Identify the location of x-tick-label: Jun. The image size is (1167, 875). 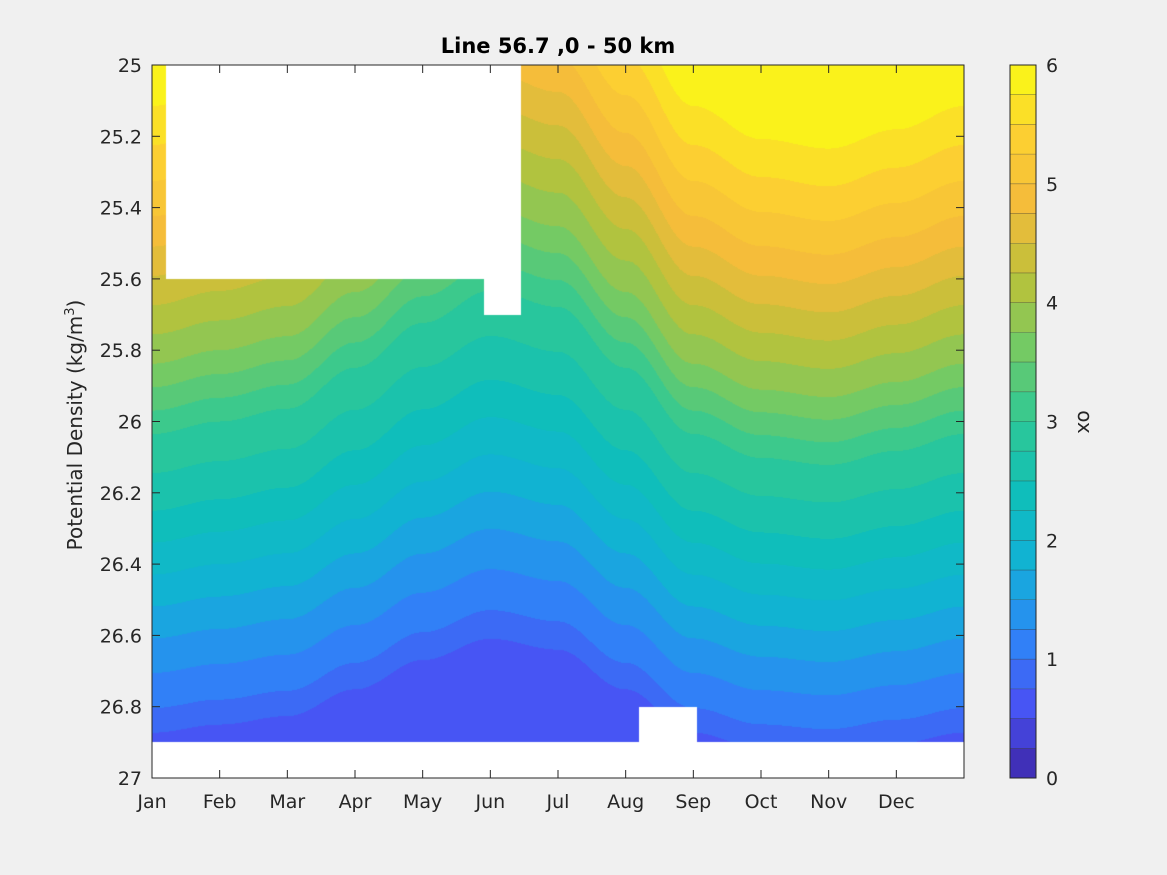
(489, 802).